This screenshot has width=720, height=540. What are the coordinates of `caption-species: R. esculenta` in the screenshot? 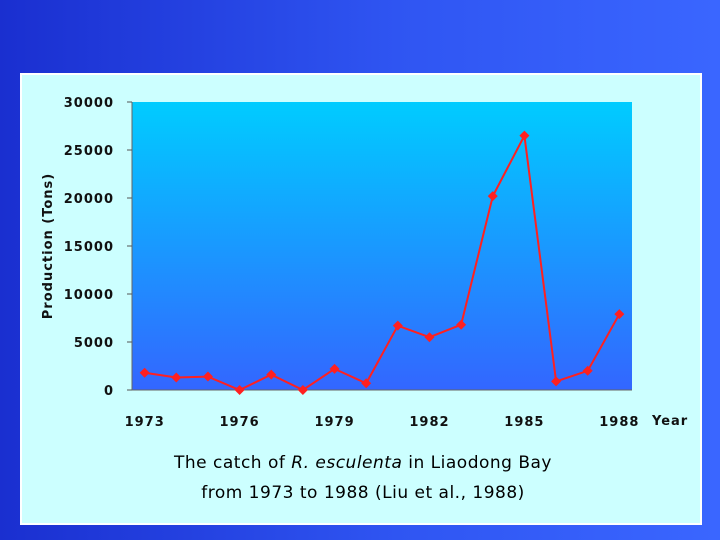 It's located at (347, 463).